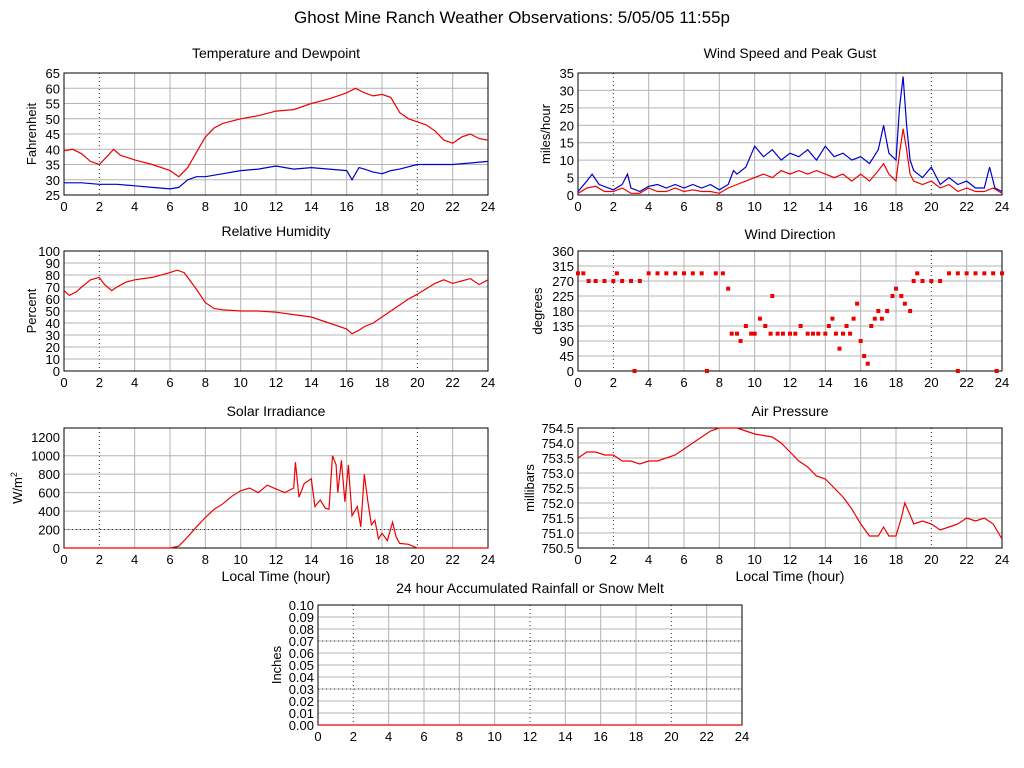 Image resolution: width=1024 pixels, height=768 pixels. Describe the element at coordinates (459, 736) in the screenshot. I see `chart-rain-xtick-label: 8` at that location.